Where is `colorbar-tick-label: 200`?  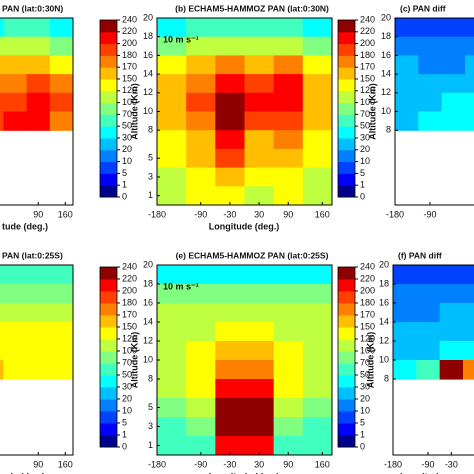
colorbar-tick-label: 200 is located at coordinates (367, 43).